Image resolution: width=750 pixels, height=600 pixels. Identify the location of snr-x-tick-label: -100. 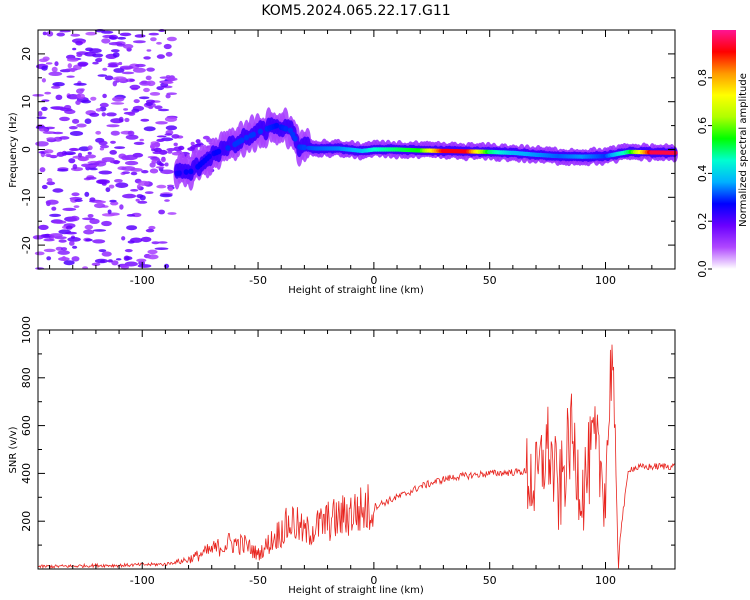
(142, 580).